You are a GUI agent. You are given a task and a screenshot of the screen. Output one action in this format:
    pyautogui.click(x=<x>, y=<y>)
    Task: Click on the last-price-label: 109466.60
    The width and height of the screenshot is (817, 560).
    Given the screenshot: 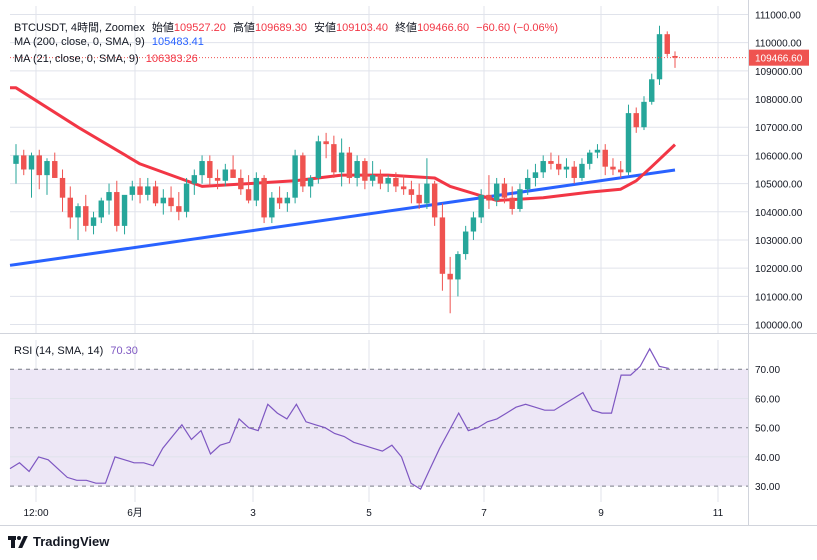 What is the action you would take?
    pyautogui.click(x=779, y=59)
    